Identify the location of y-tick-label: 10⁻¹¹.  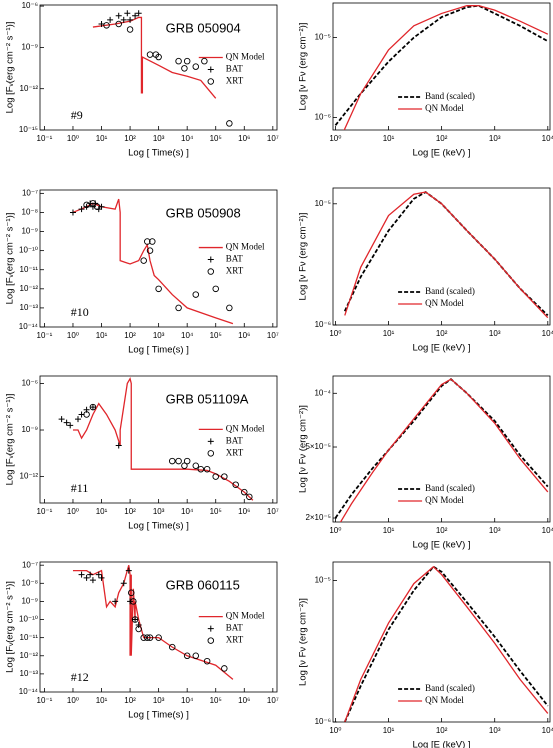
(29, 269).